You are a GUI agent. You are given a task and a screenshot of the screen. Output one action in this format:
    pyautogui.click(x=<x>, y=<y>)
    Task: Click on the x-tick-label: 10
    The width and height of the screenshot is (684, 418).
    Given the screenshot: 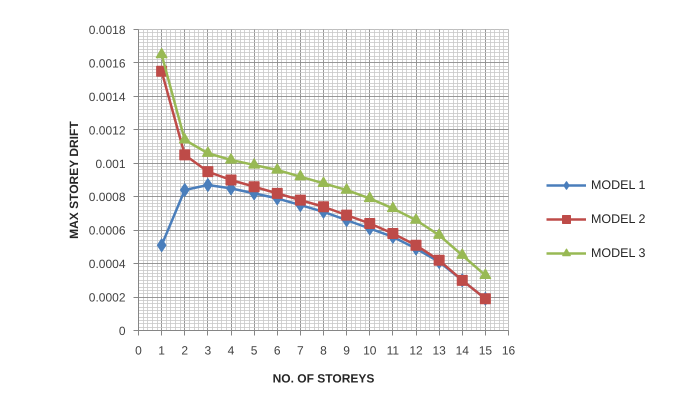 What is the action you would take?
    pyautogui.click(x=370, y=351)
    